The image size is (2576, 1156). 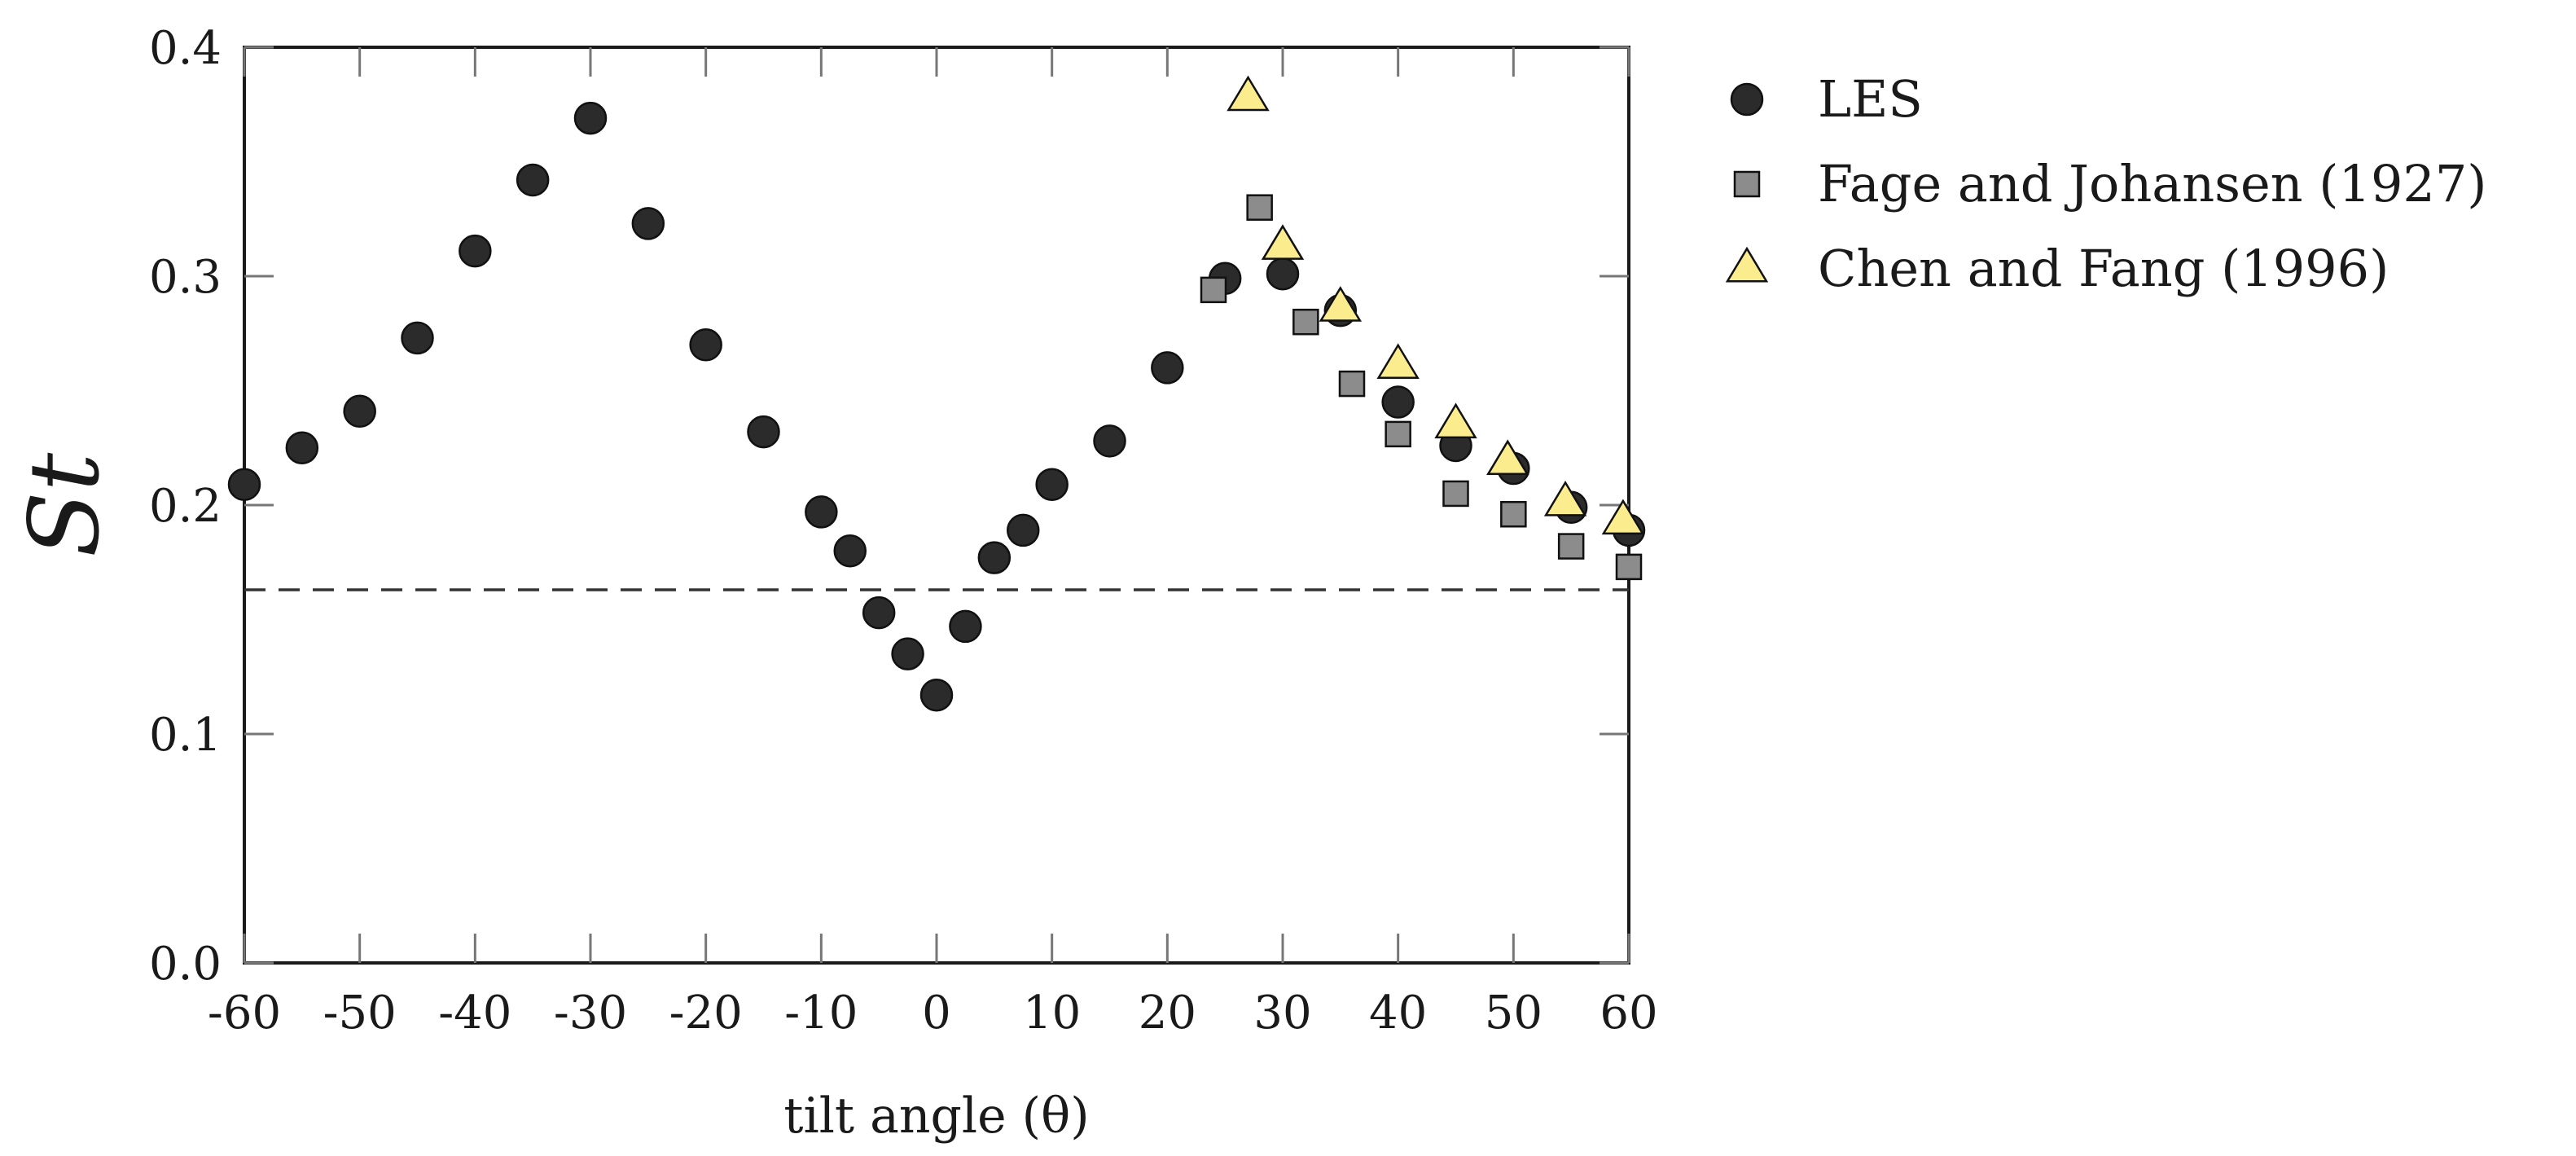 I want to click on y-axis-label: St, so click(x=64, y=504).